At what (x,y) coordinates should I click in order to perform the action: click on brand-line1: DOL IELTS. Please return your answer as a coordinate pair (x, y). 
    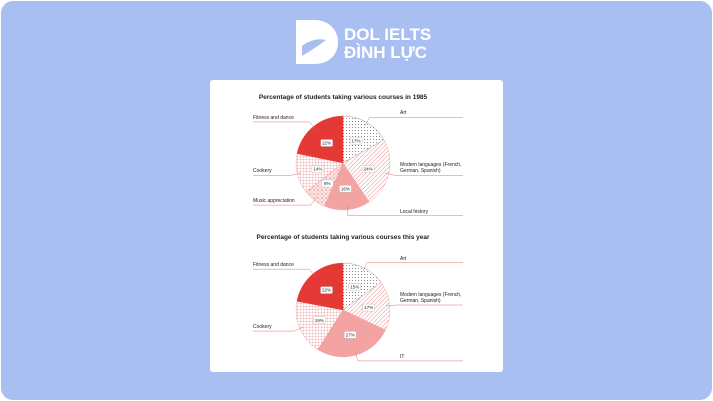
    Looking at the image, I should click on (387, 34).